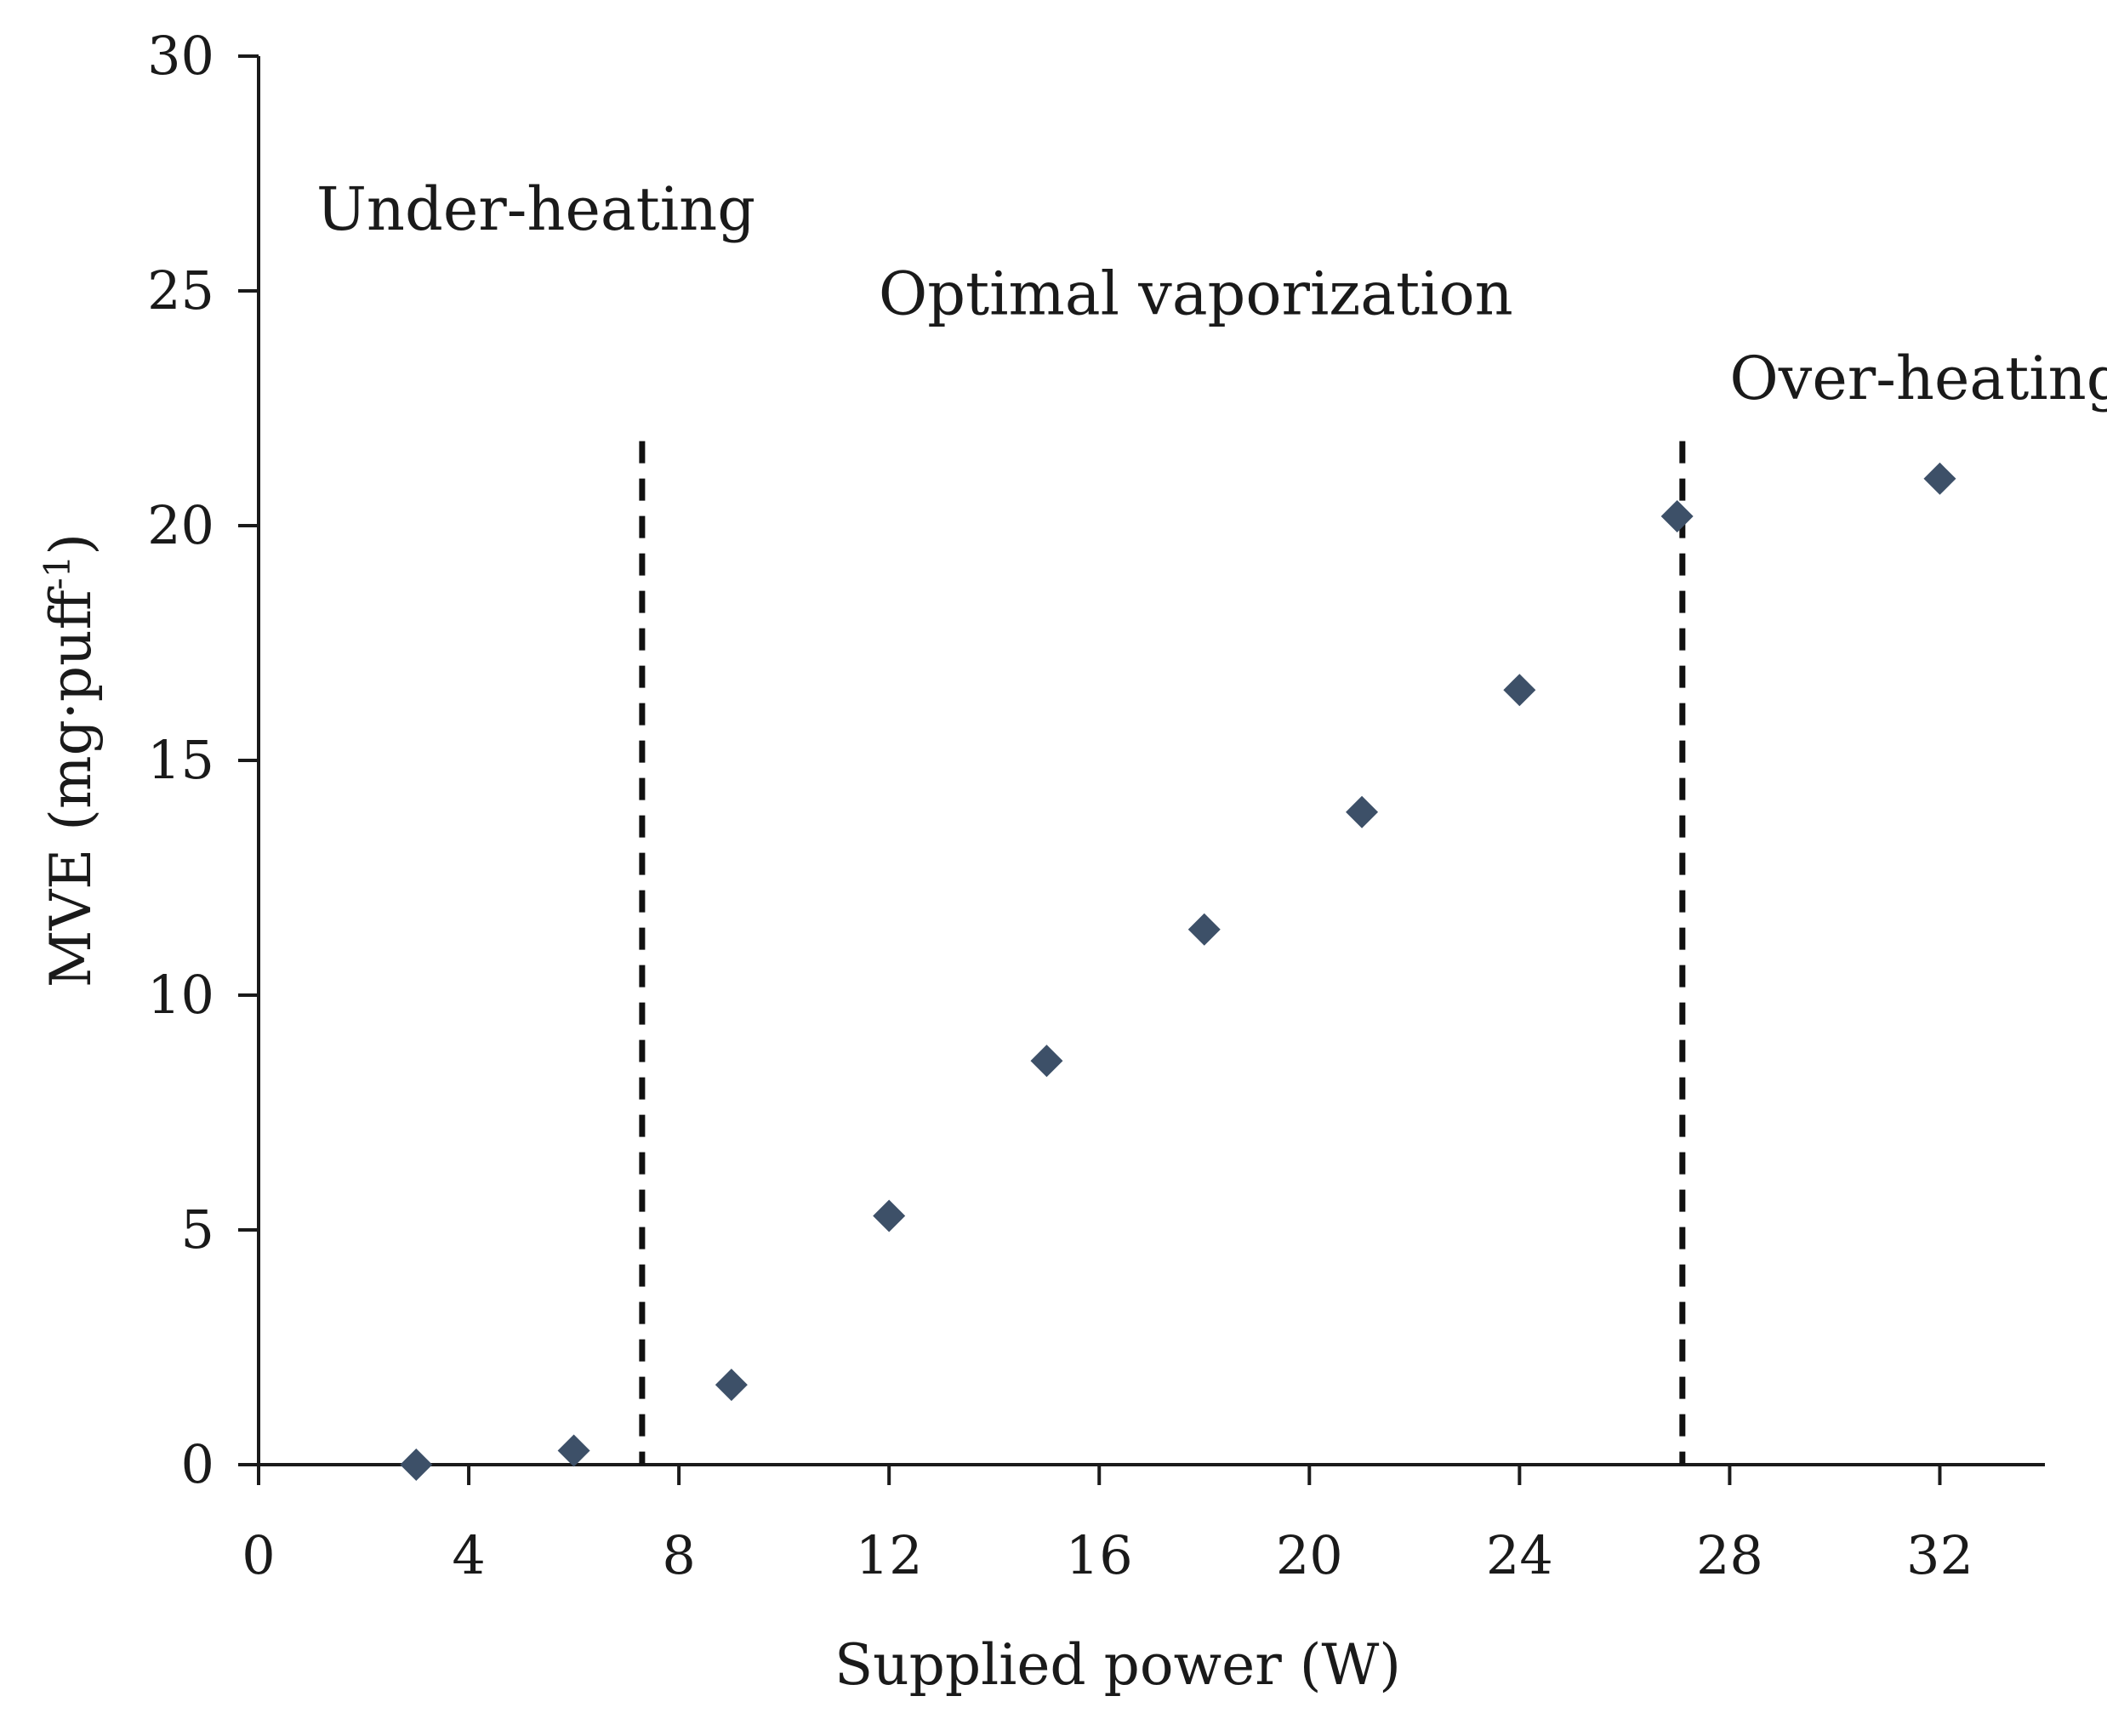  Describe the element at coordinates (1729, 1555) in the screenshot. I see `x-tick-label: 28` at that location.